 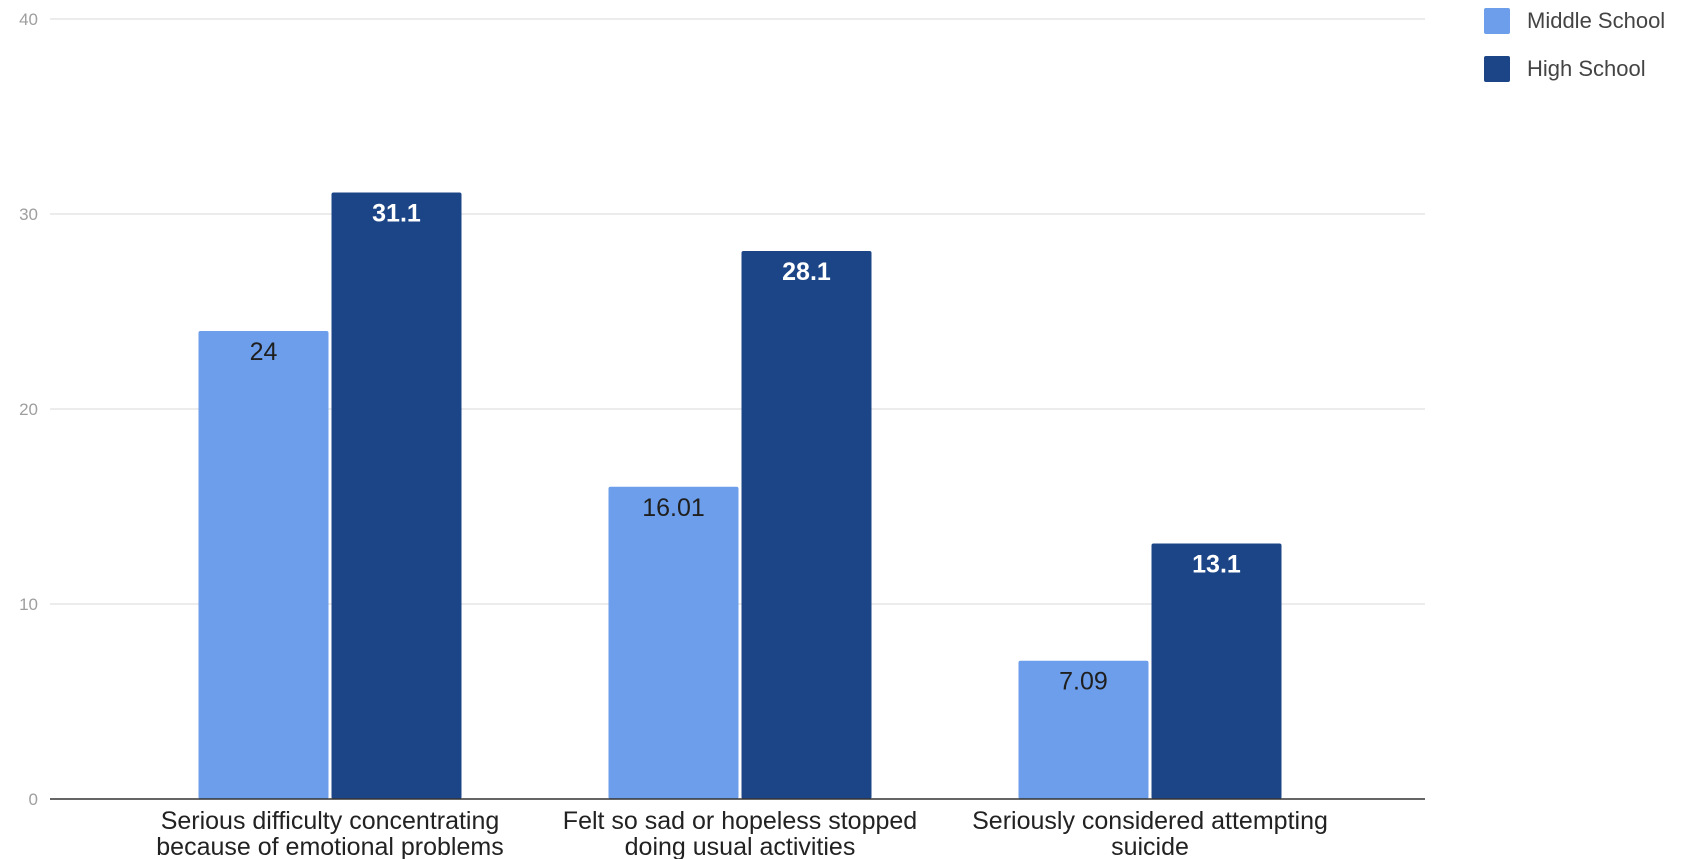 I want to click on y-axis: 0 10 20 30 40, so click(x=28, y=409).